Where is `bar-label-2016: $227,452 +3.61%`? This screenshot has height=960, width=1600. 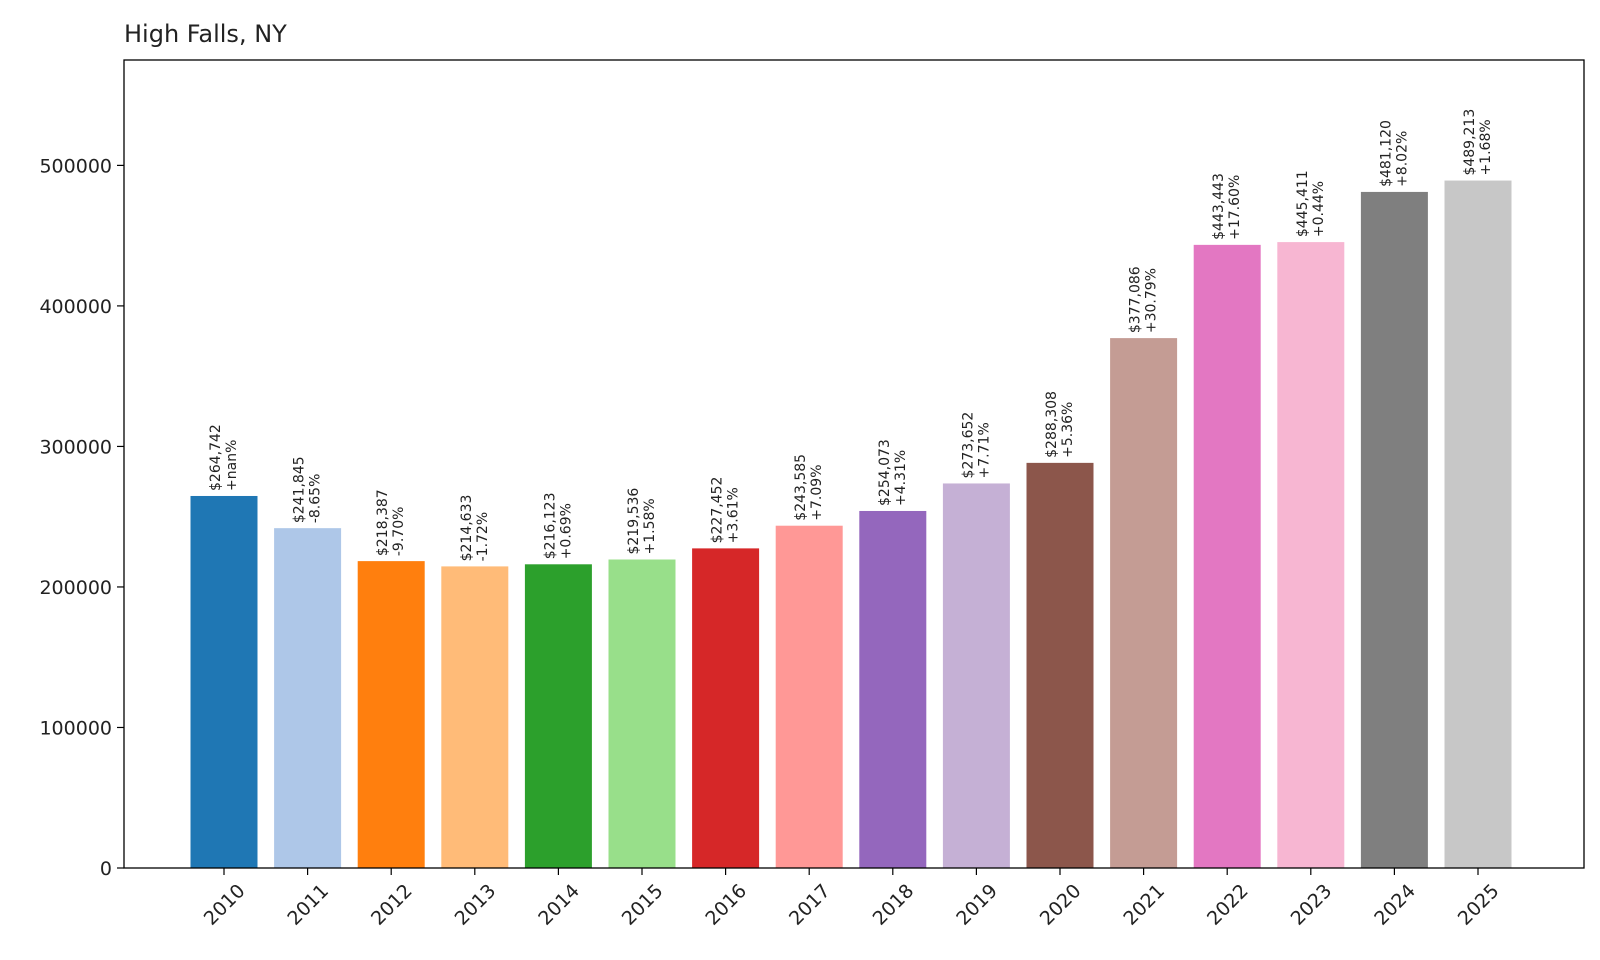 bar-label-2016: $227,452 +3.61% is located at coordinates (726, 510).